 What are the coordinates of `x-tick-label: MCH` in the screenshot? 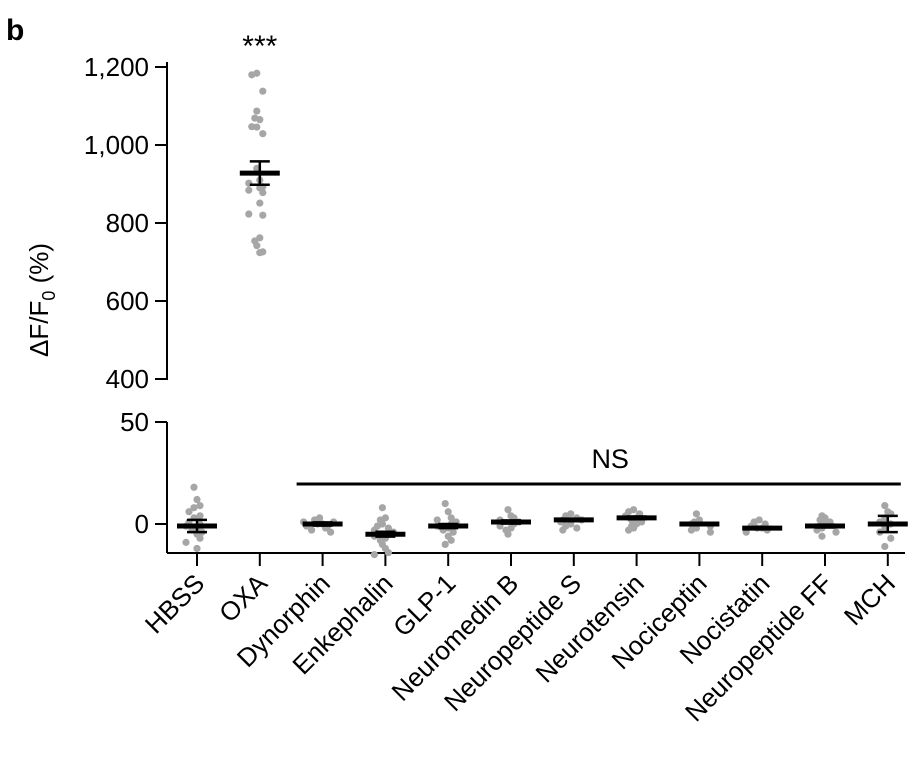 It's located at (869, 599).